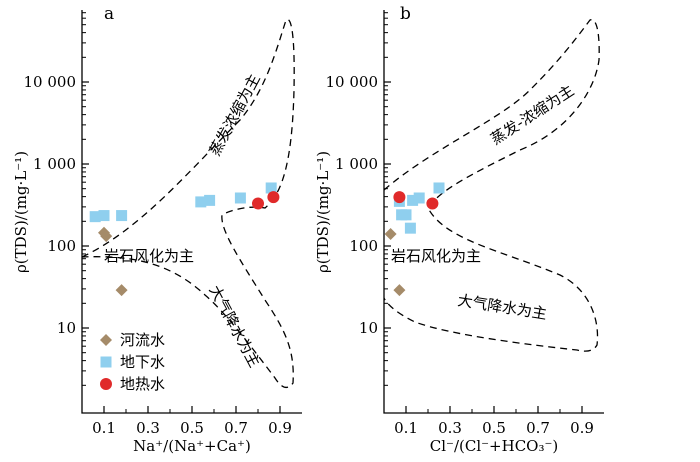  I want to click on panel-b-x-tick-label: 0.9, so click(582, 428).